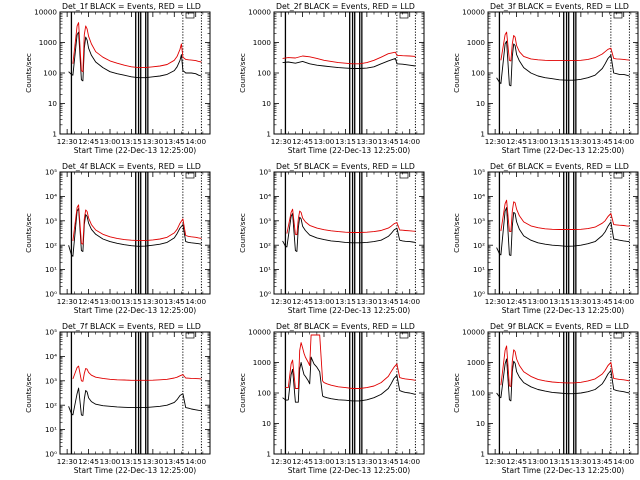 The width and height of the screenshot is (640, 480). Describe the element at coordinates (267, 423) in the screenshot. I see `panel-8-ytick-label: 10` at that location.